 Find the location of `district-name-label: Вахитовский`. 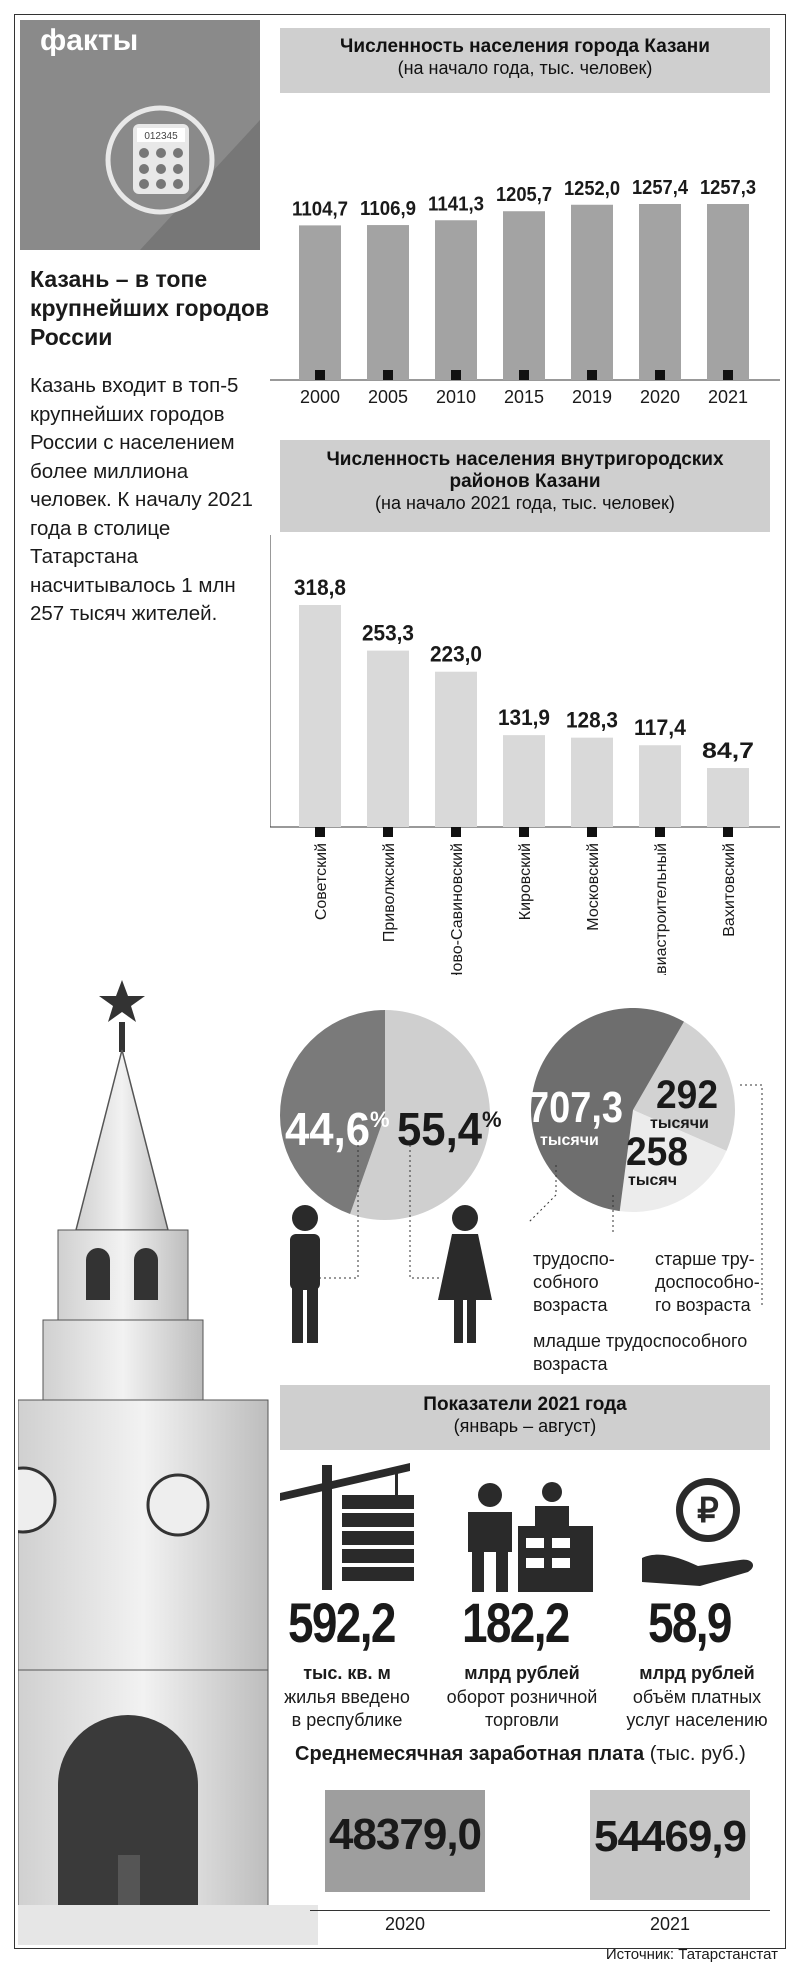

district-name-label: Вахитовский is located at coordinates (729, 890).